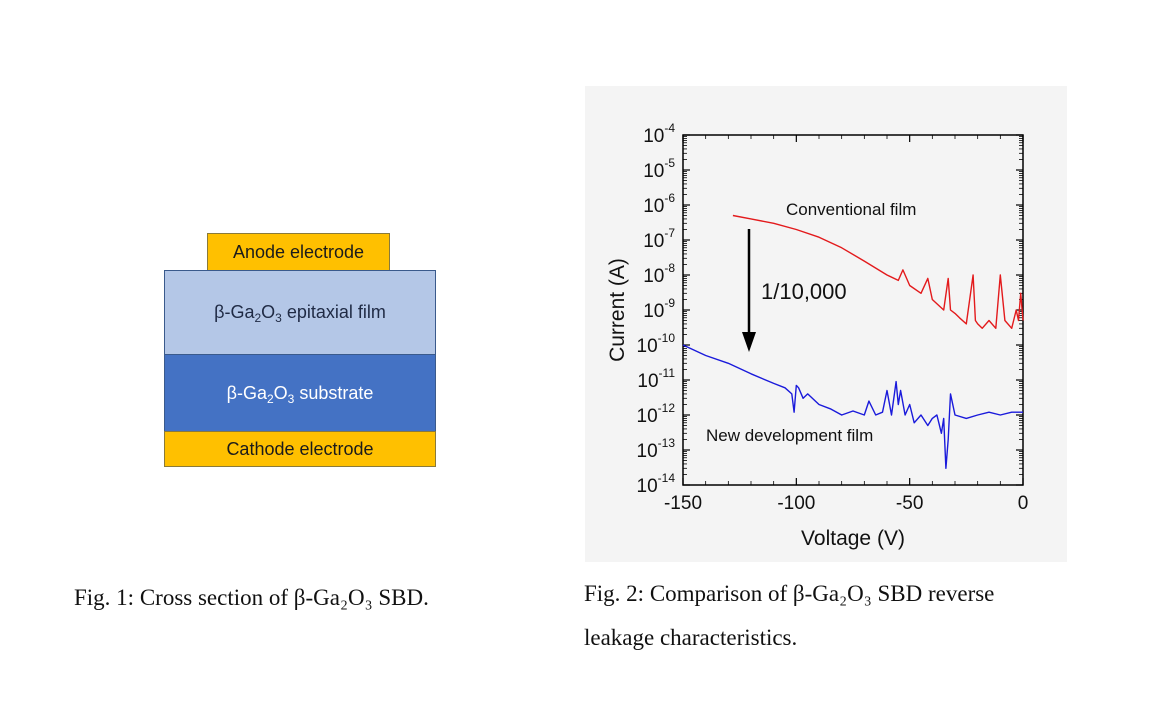 This screenshot has width=1163, height=722. Describe the element at coordinates (852, 406) in the screenshot. I see `new-development-film-line` at that location.